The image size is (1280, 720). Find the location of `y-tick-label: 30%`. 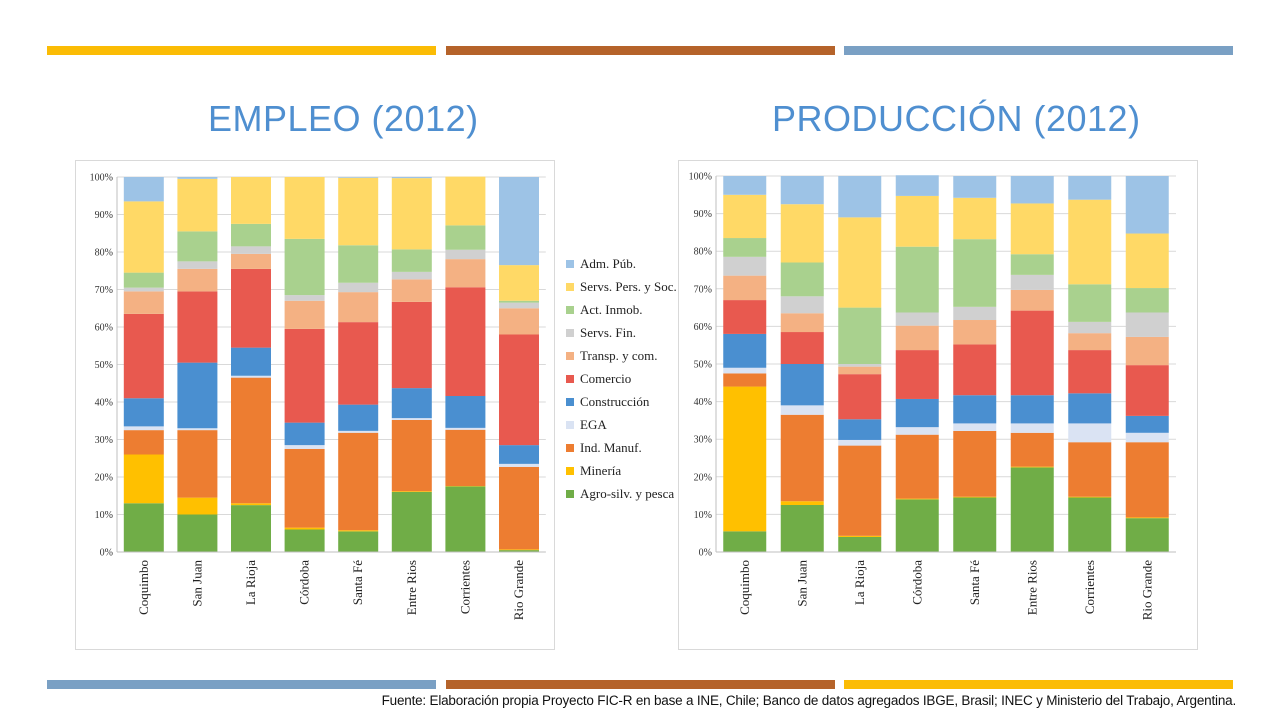

y-tick-label: 30% is located at coordinates (703, 440).